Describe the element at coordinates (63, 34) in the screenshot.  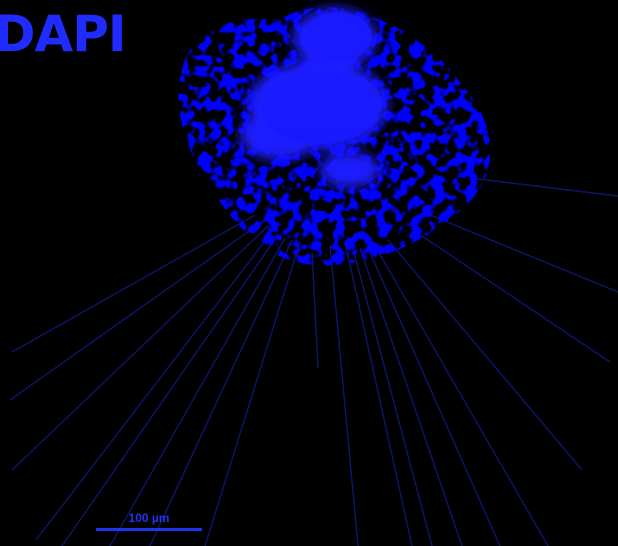
I see `channel-label: DAPI` at that location.